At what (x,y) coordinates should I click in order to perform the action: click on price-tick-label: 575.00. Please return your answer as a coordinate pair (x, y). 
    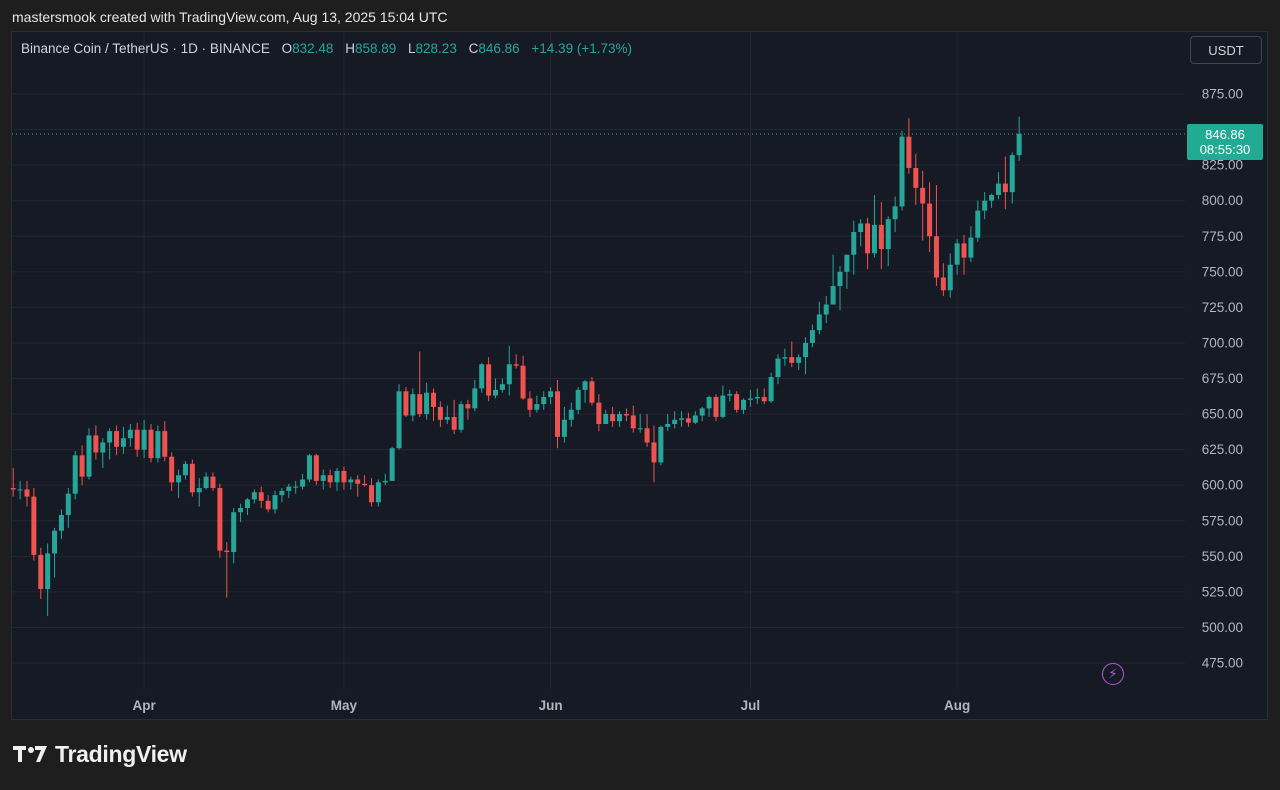
    Looking at the image, I should click on (1222, 520).